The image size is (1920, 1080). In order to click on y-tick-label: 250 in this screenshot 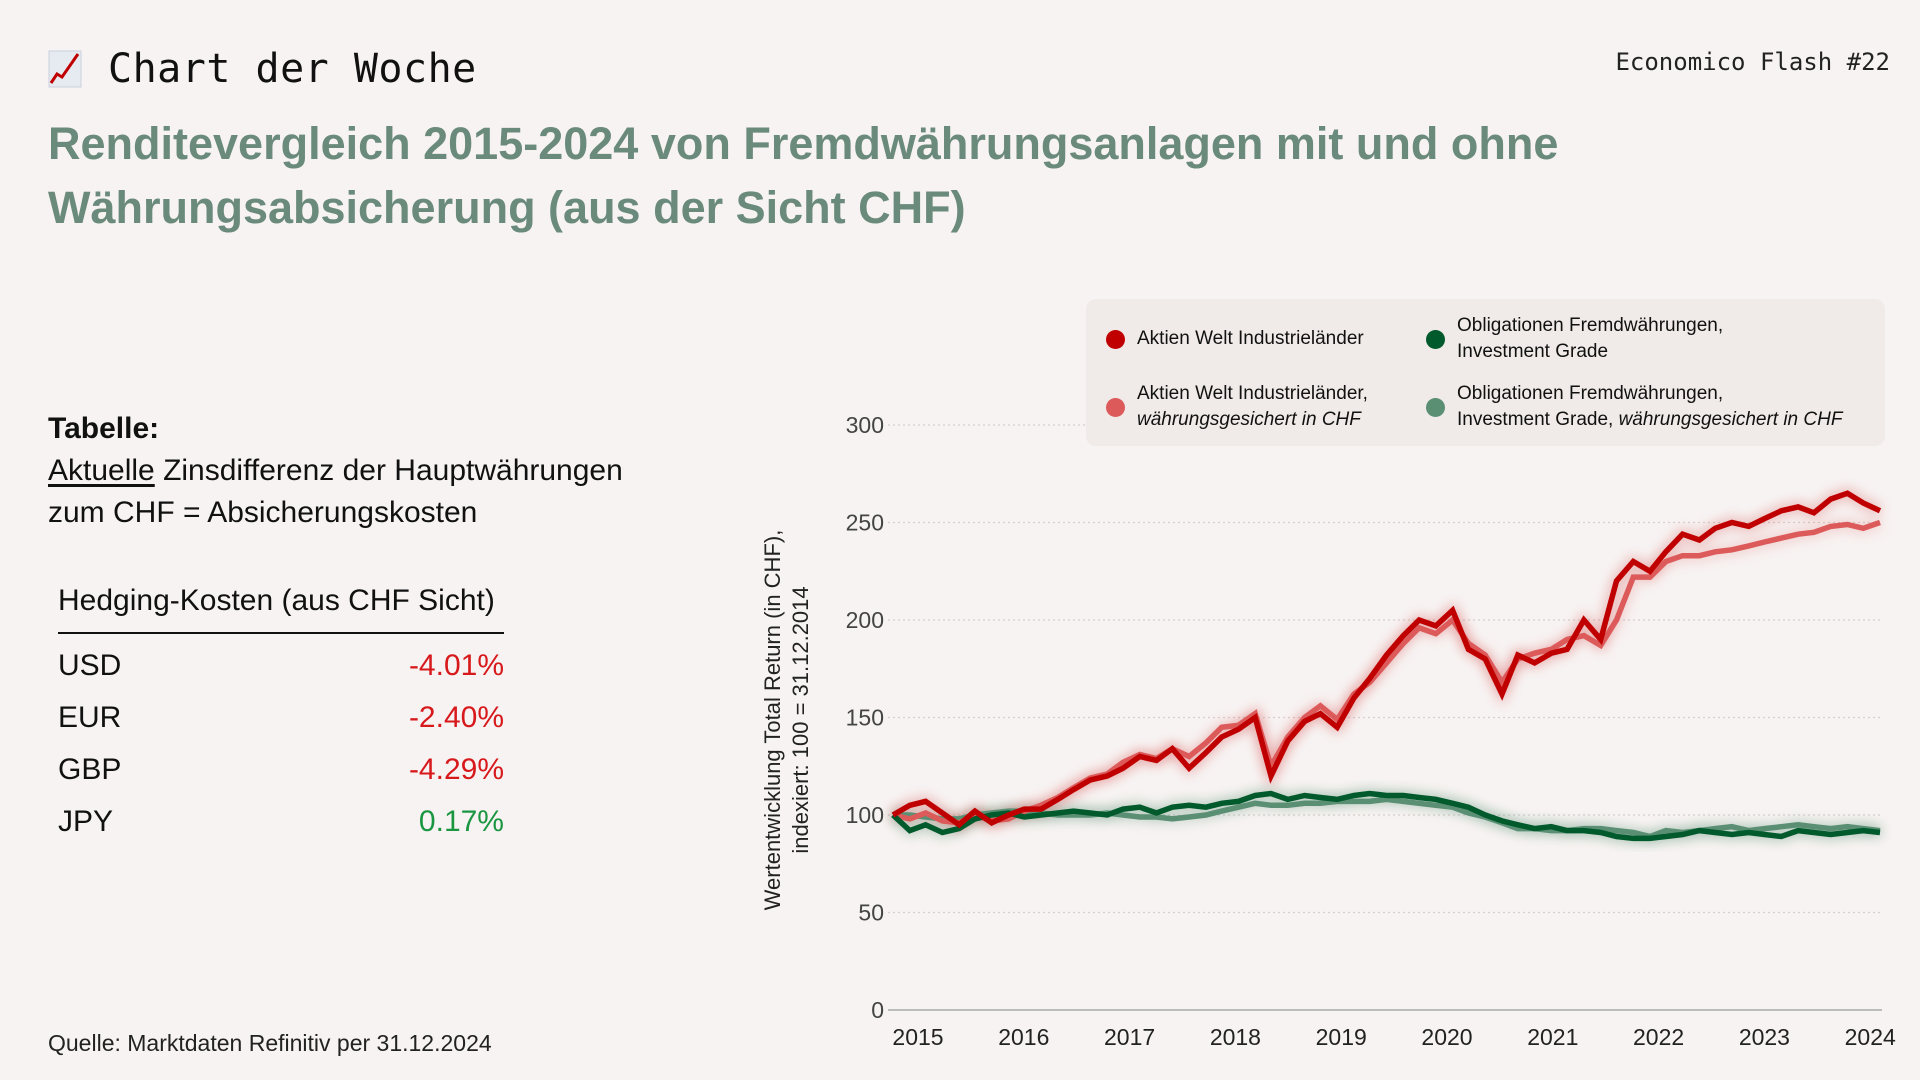, I will do `click(865, 523)`.